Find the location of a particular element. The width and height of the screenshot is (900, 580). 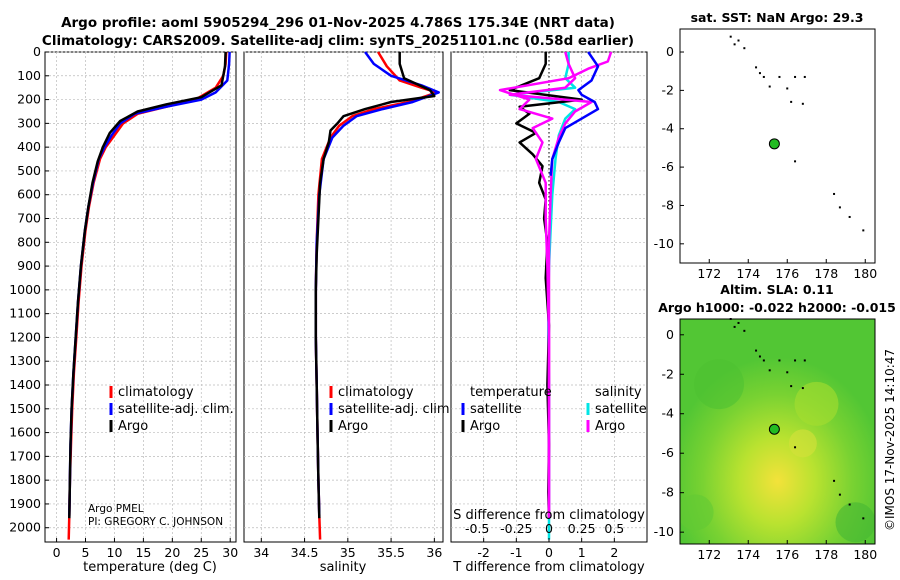

x-tick-label: 0 is located at coordinates (549, 552).